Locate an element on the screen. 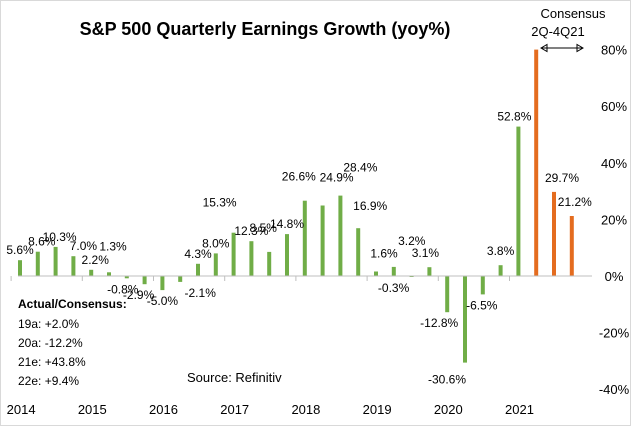 The height and width of the screenshot is (428, 633). bar-1q18 is located at coordinates (304, 238).